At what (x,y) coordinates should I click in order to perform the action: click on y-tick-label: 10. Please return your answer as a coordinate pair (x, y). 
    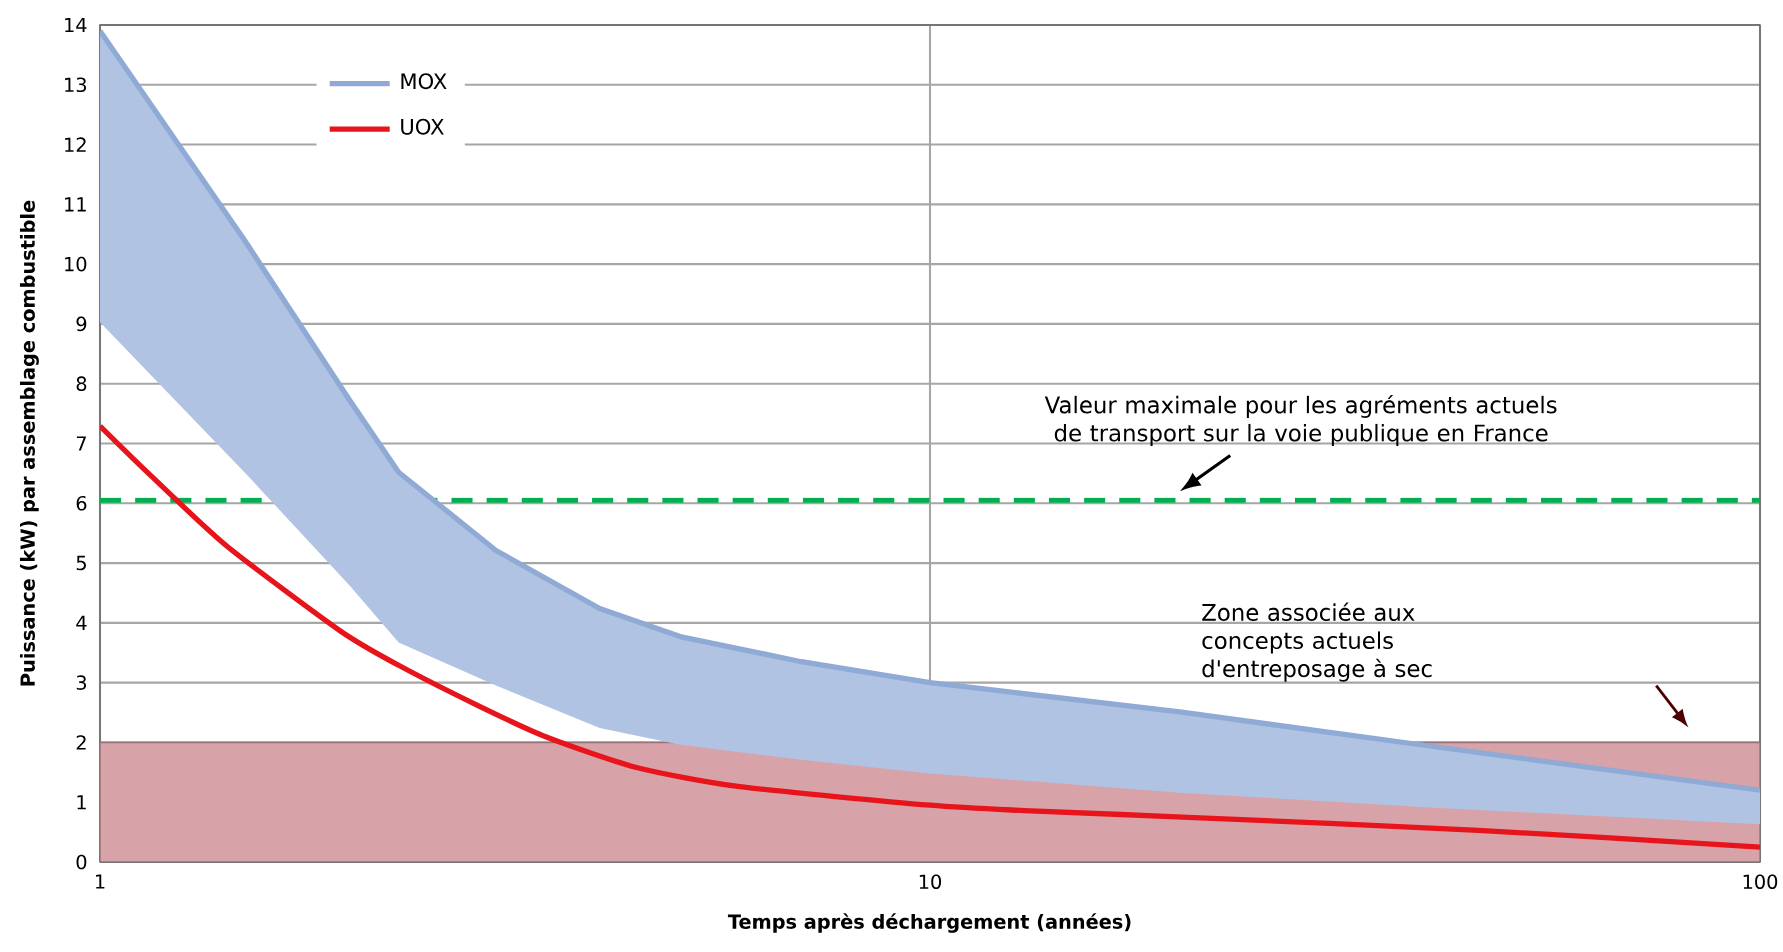
    Looking at the image, I should click on (76, 264).